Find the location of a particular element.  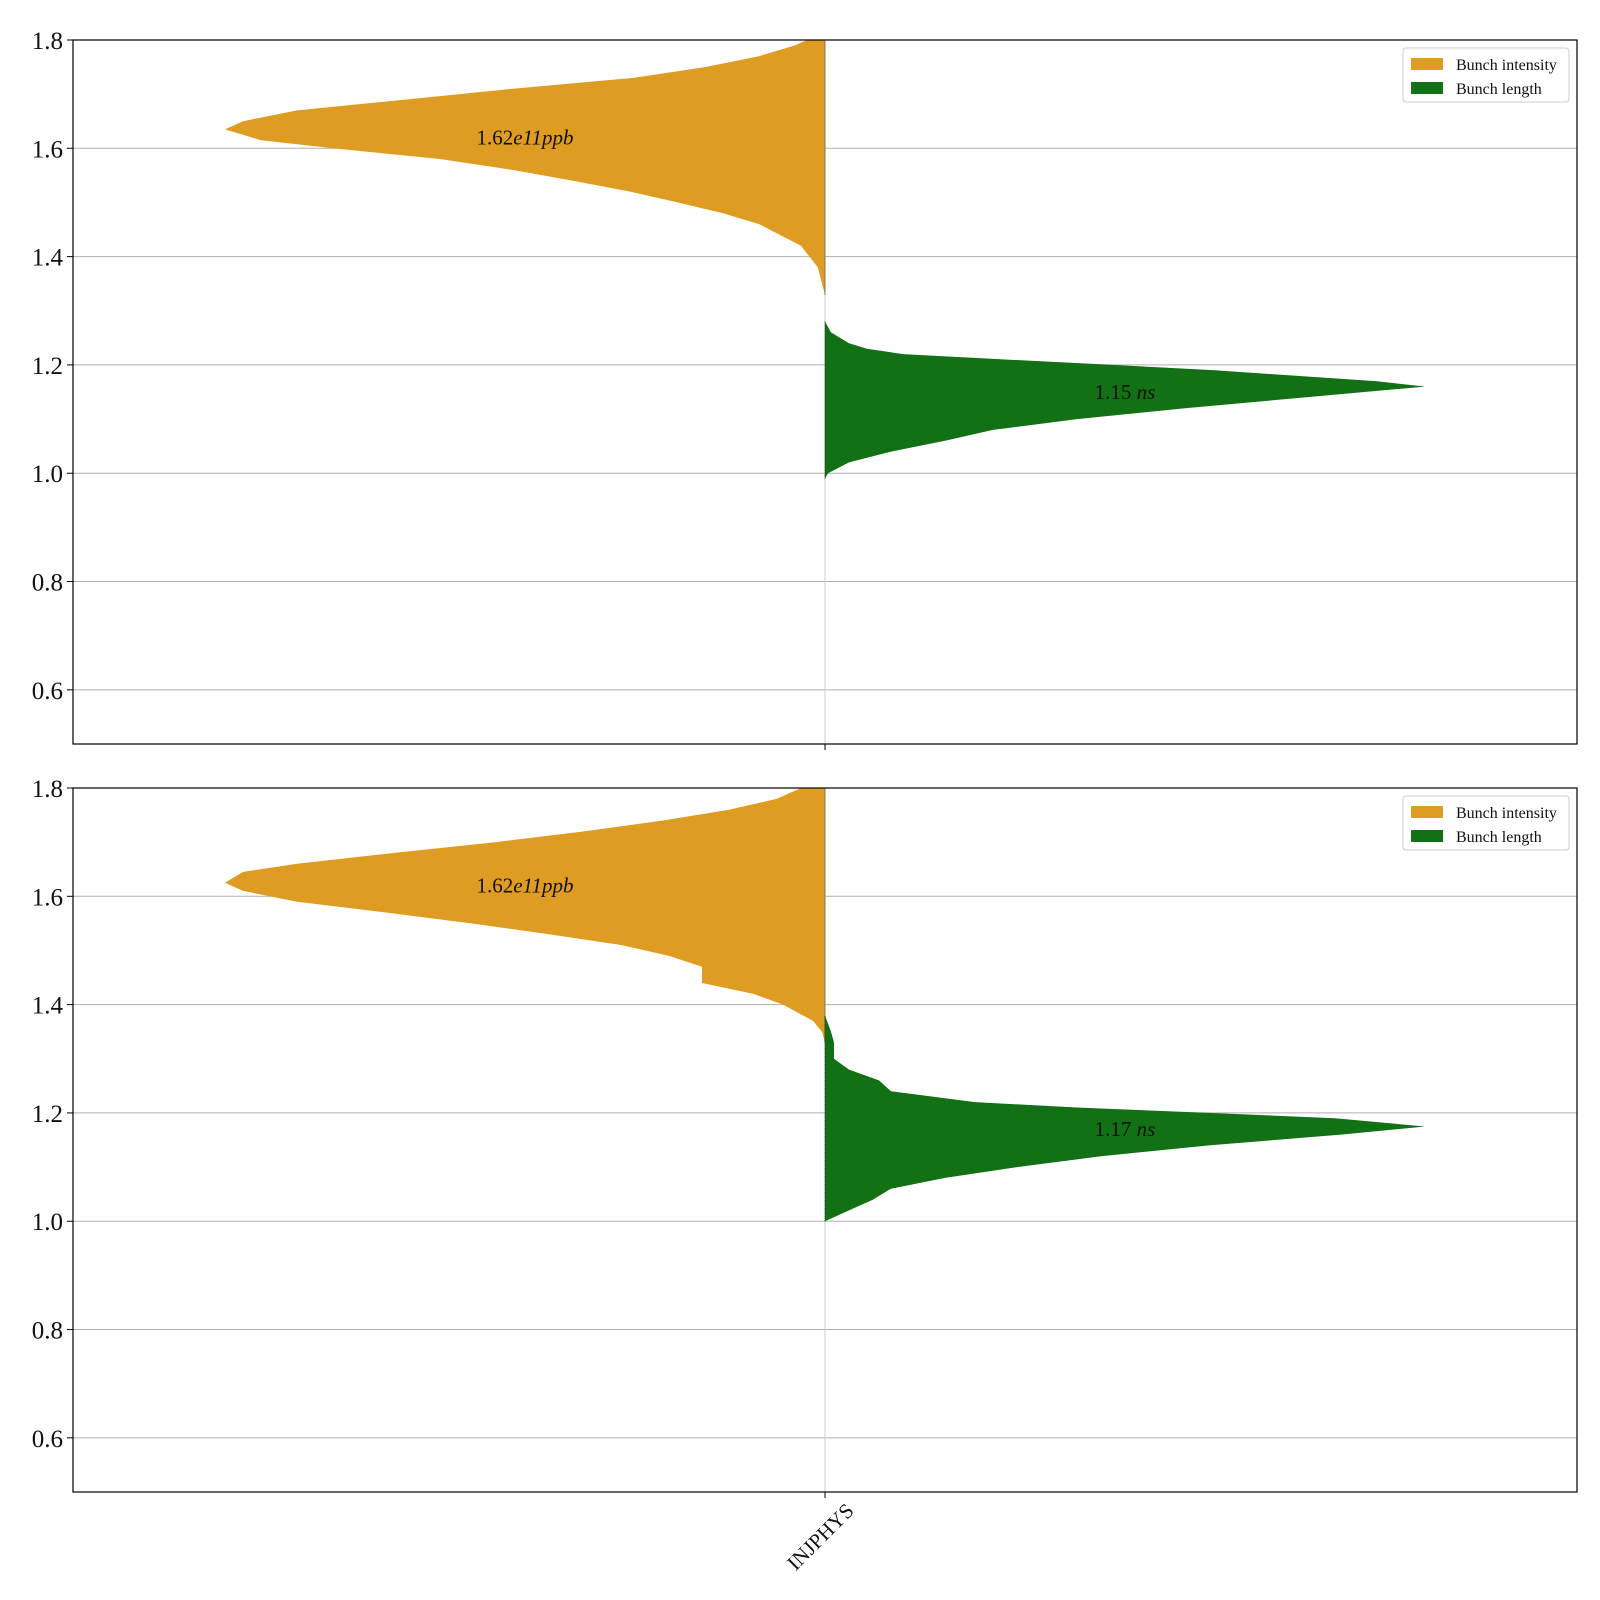

median-annotation-length: 1.15 ns is located at coordinates (1125, 392).